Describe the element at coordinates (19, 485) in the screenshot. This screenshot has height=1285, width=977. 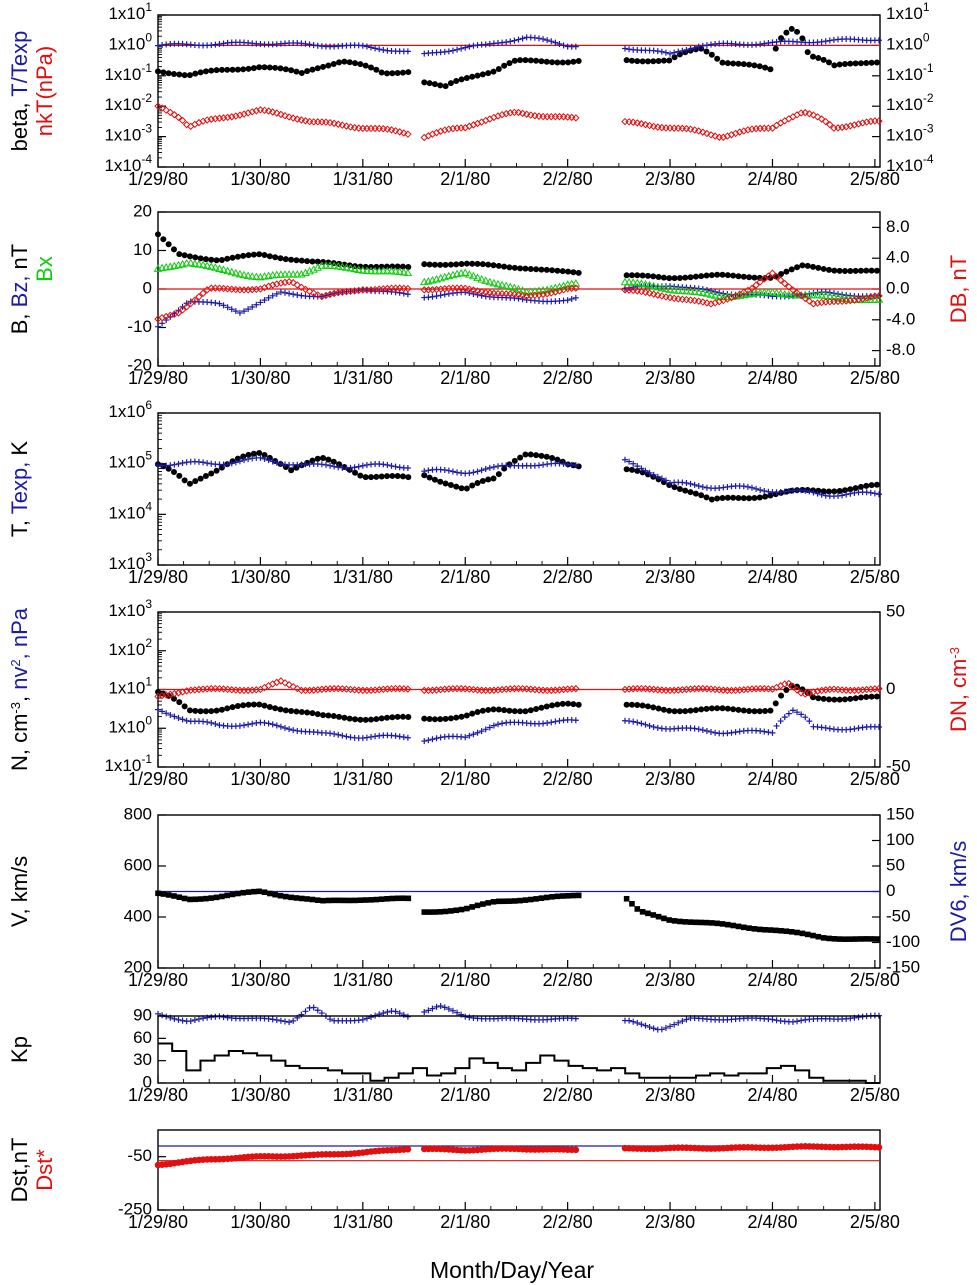
I see `axis-label-part: Texp,` at that location.